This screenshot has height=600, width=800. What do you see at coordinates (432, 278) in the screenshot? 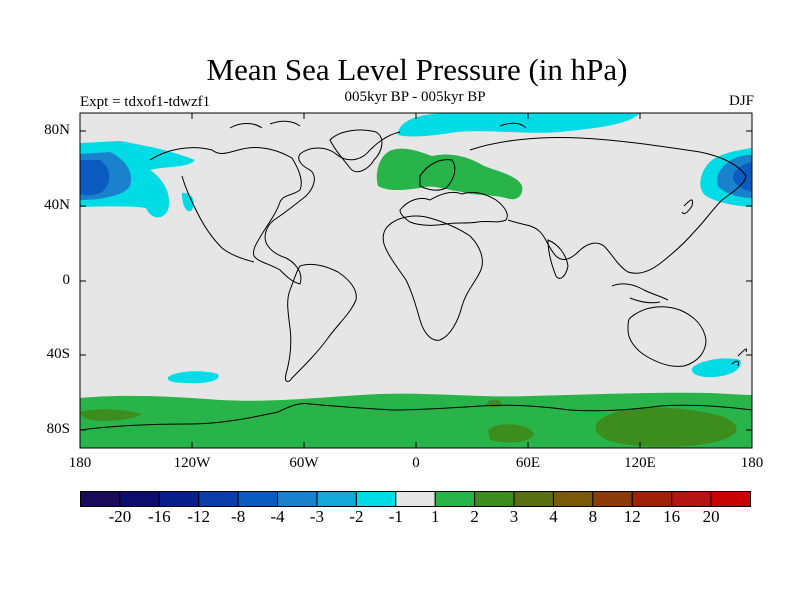
I see `africa-coast` at bounding box center [432, 278].